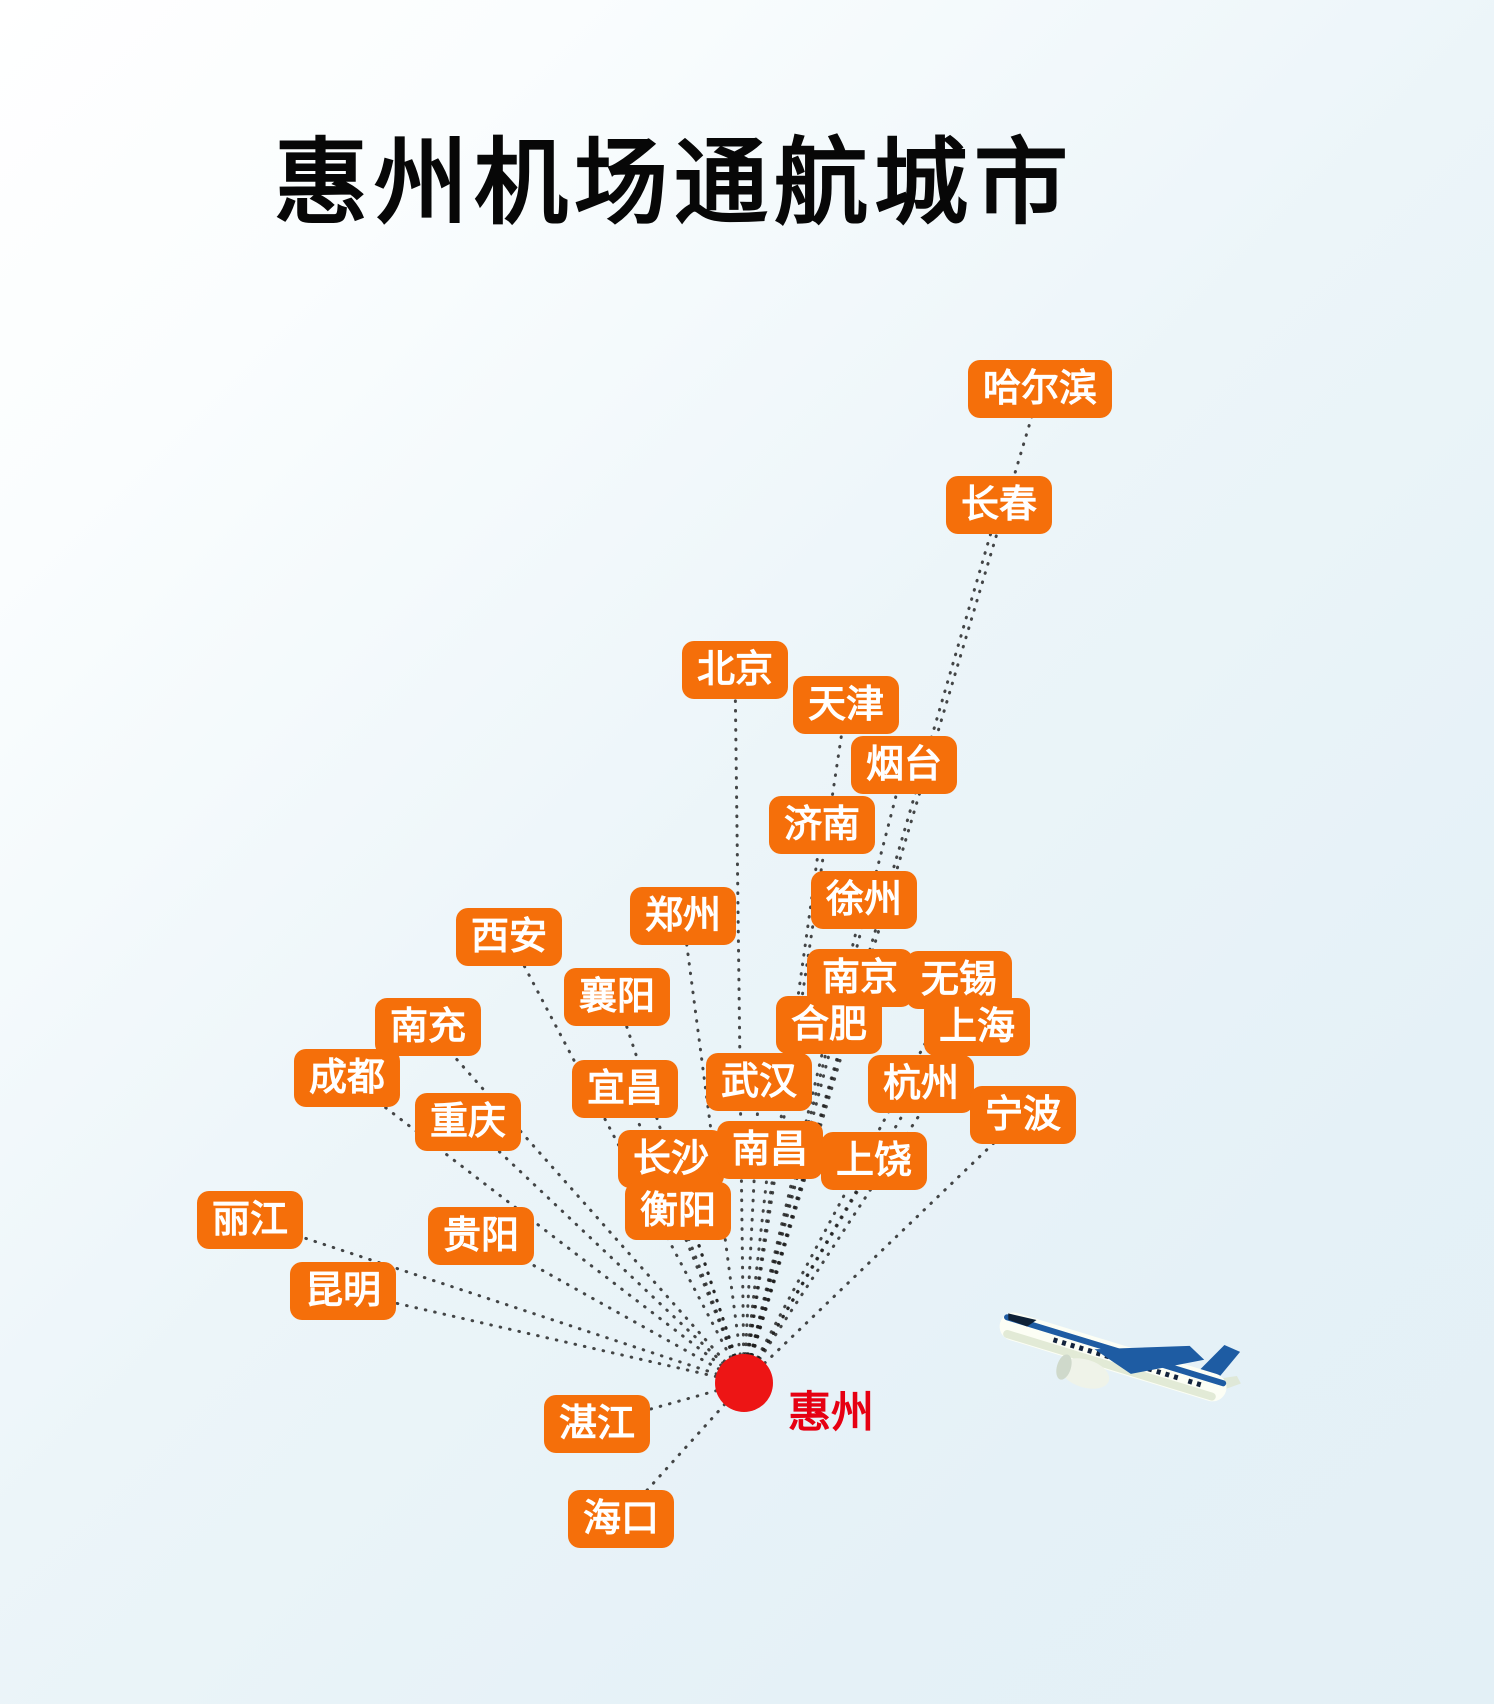 Image resolution: width=1494 pixels, height=1704 pixels. Describe the element at coordinates (1120, 1357) in the screenshot. I see `airplane-icon` at that location.